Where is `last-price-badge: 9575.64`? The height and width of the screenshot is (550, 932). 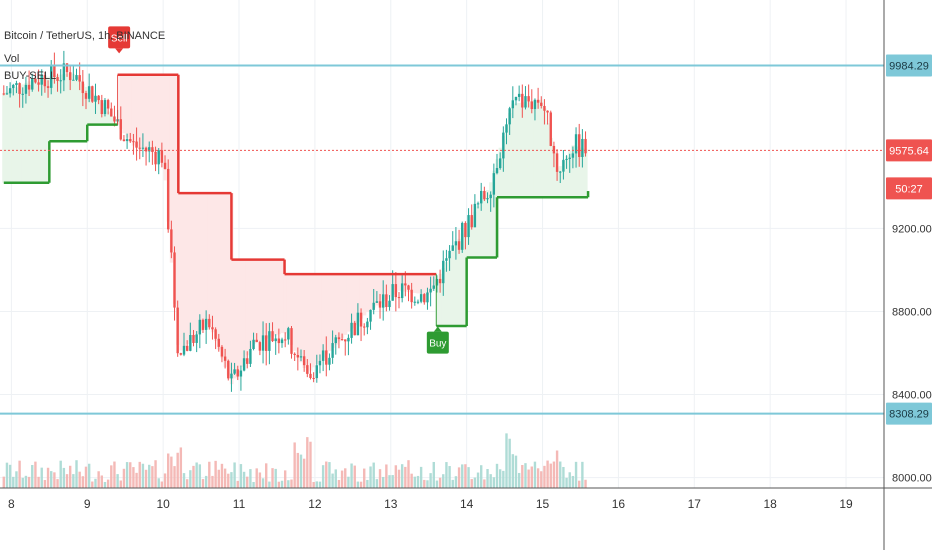 last-price-badge: 9575.64 is located at coordinates (909, 151).